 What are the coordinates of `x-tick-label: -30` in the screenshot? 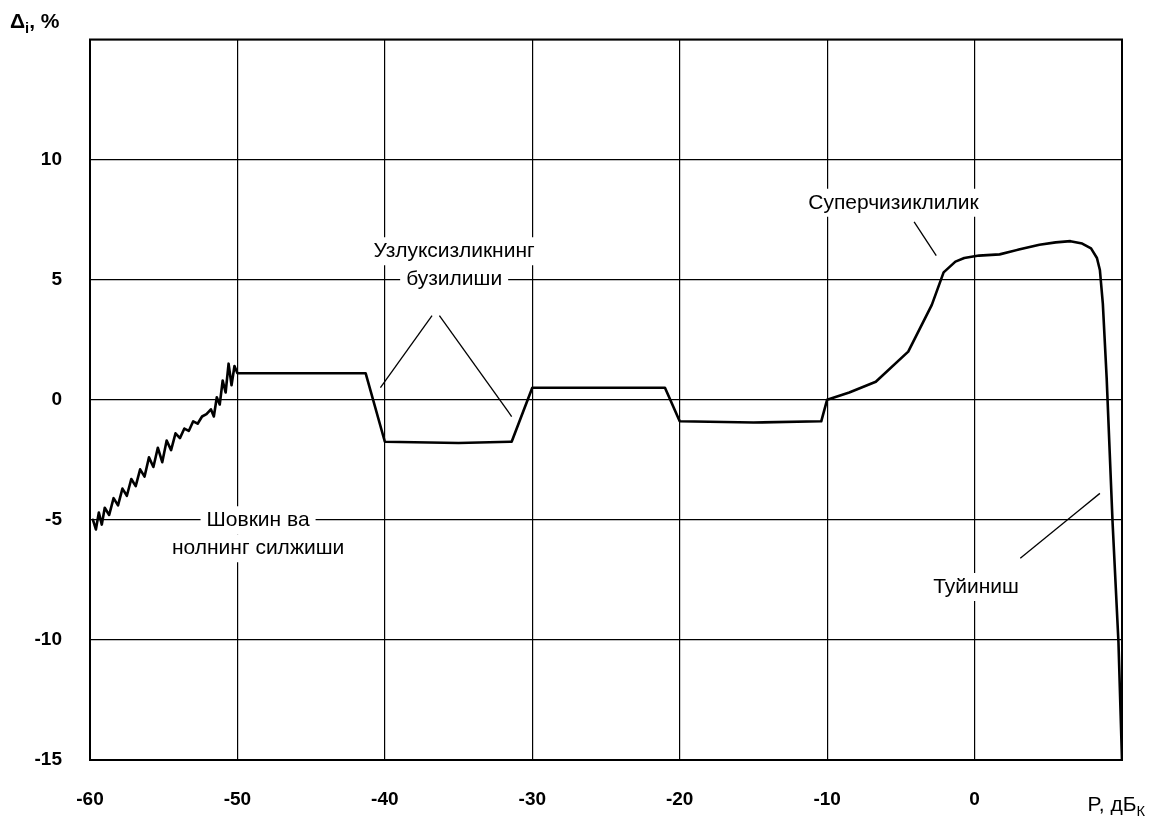 It's located at (532, 798).